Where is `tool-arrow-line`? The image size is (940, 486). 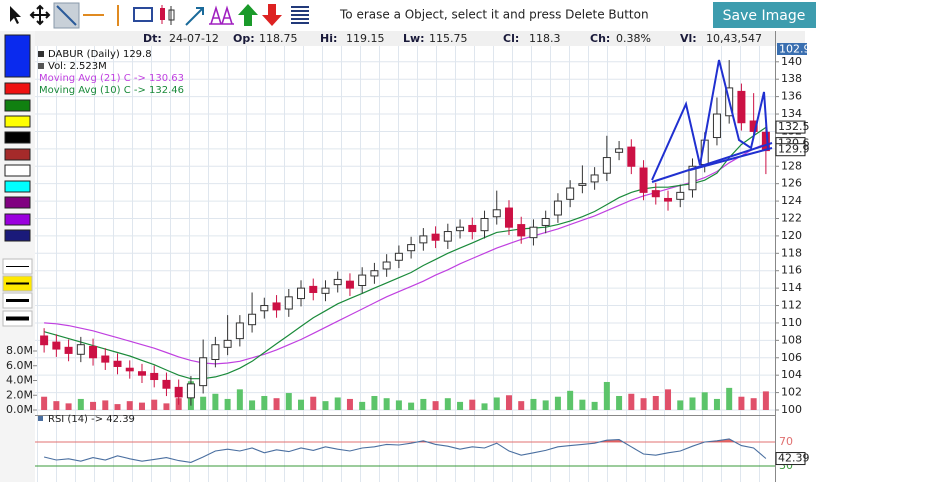
tool-arrow-line is located at coordinates (194, 16).